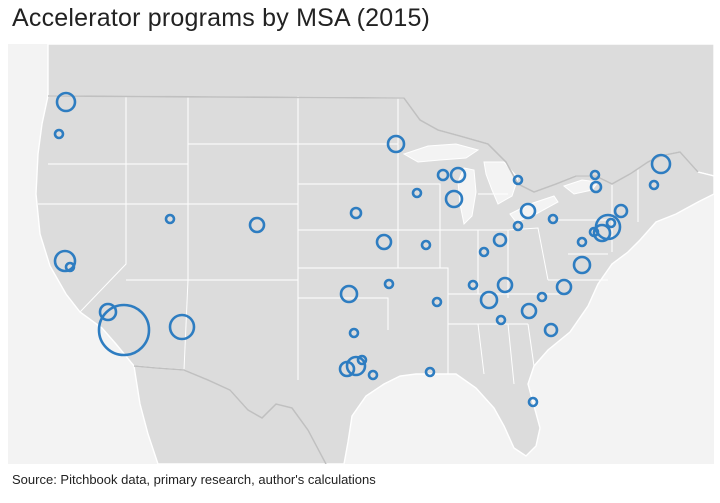 Image resolution: width=720 pixels, height=503 pixels. I want to click on mexico-border, so click(230, 414).